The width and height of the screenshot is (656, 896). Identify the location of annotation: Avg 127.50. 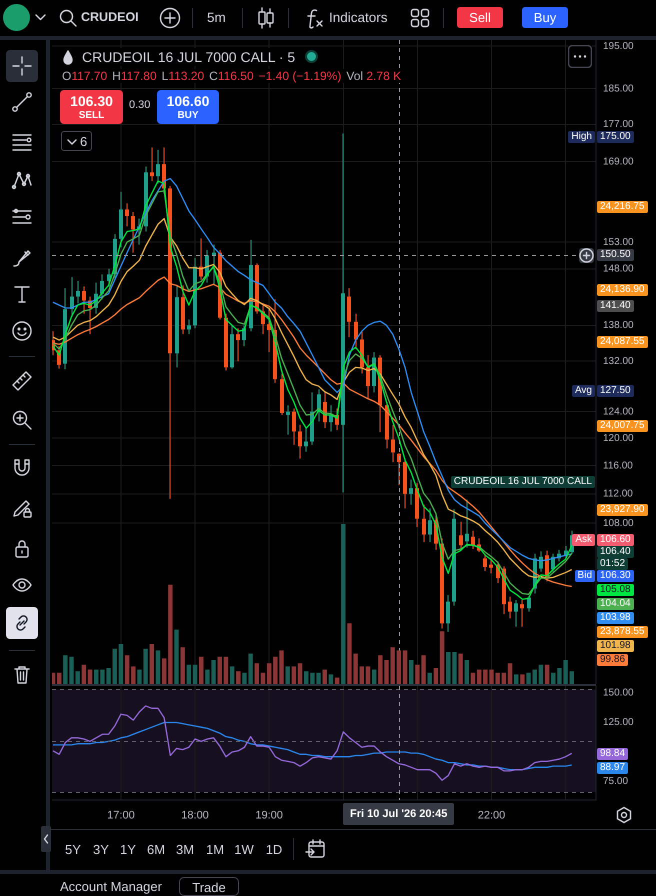
(603, 391).